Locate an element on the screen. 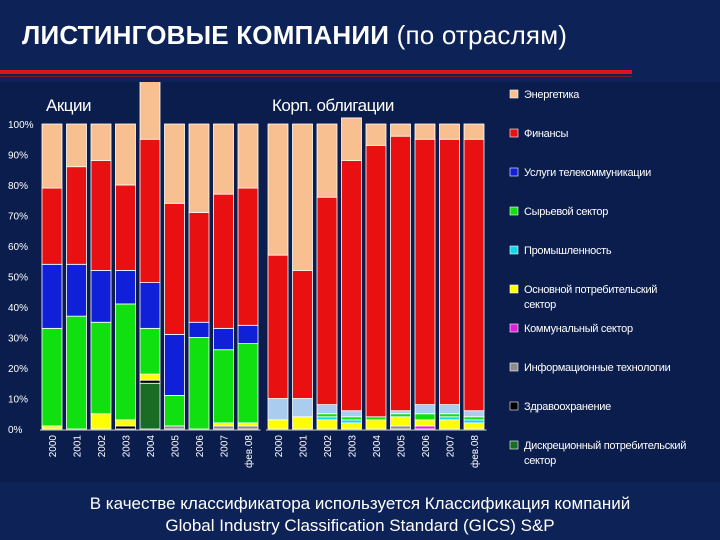 The width and height of the screenshot is (720, 540). x-tick-label: фев.08 is located at coordinates (475, 451).